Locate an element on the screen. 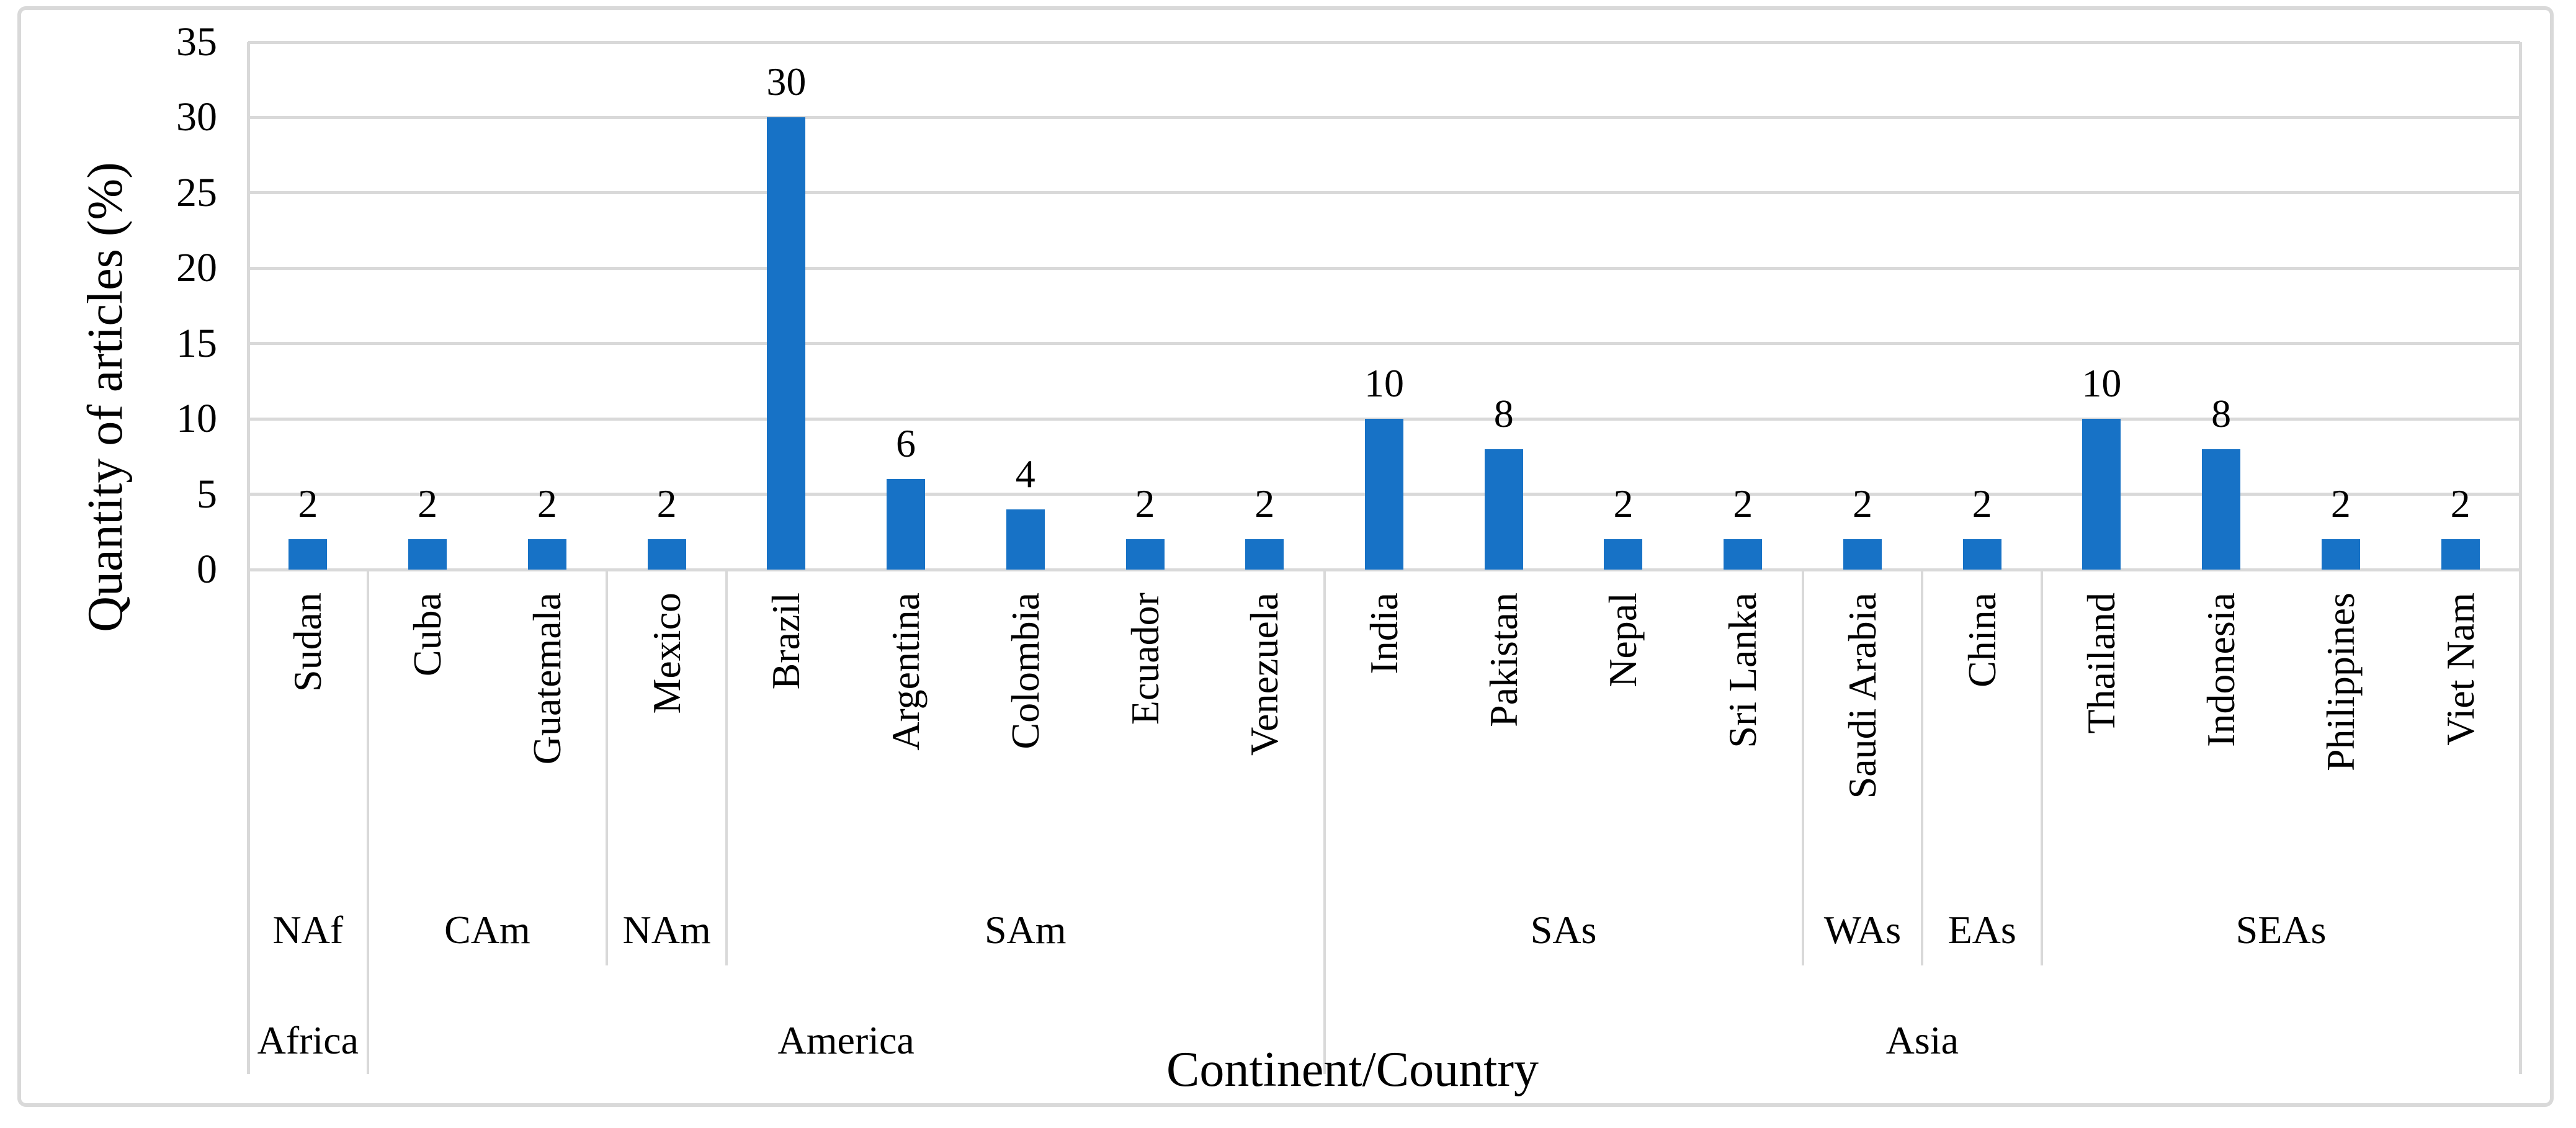 Image resolution: width=2576 pixels, height=1128 pixels. bar-guatemala is located at coordinates (546, 554).